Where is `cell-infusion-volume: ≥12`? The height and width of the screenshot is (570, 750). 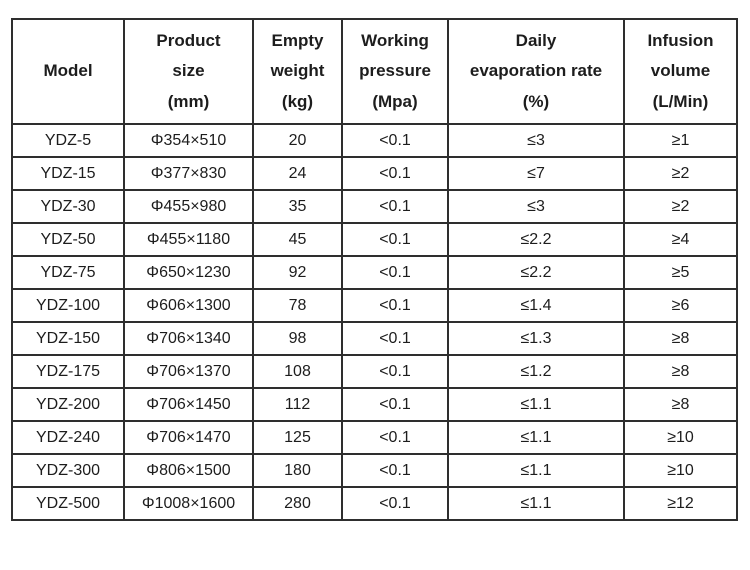
cell-infusion-volume: ≥12 is located at coordinates (680, 503).